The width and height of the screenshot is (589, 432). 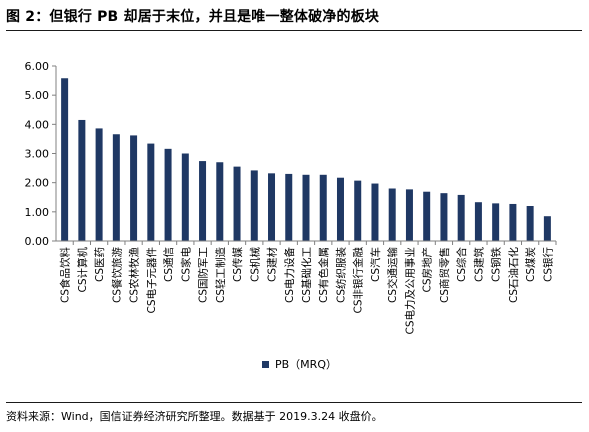 I want to click on y-tick-label: 3.00, so click(x=37, y=154).